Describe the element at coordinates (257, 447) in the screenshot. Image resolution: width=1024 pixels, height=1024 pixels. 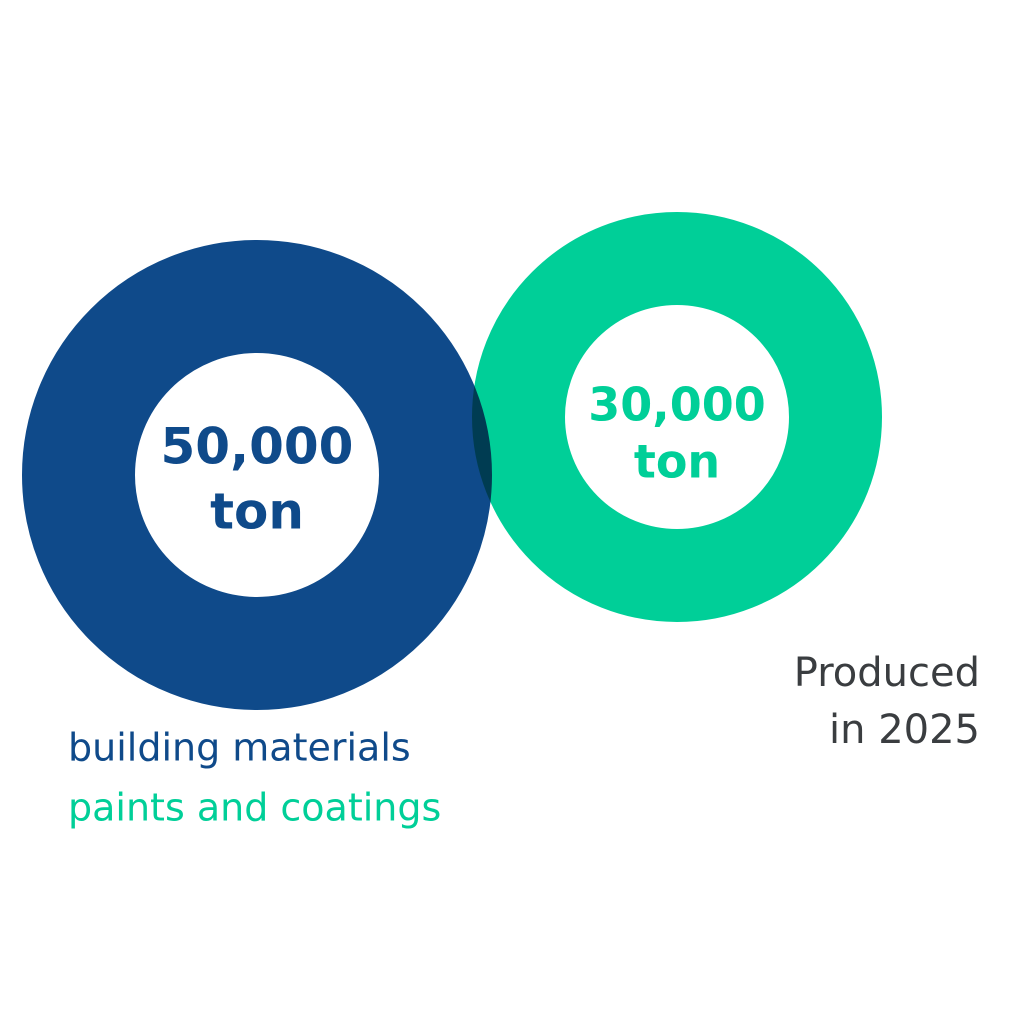
I see `ring-value: 50,000` at that location.